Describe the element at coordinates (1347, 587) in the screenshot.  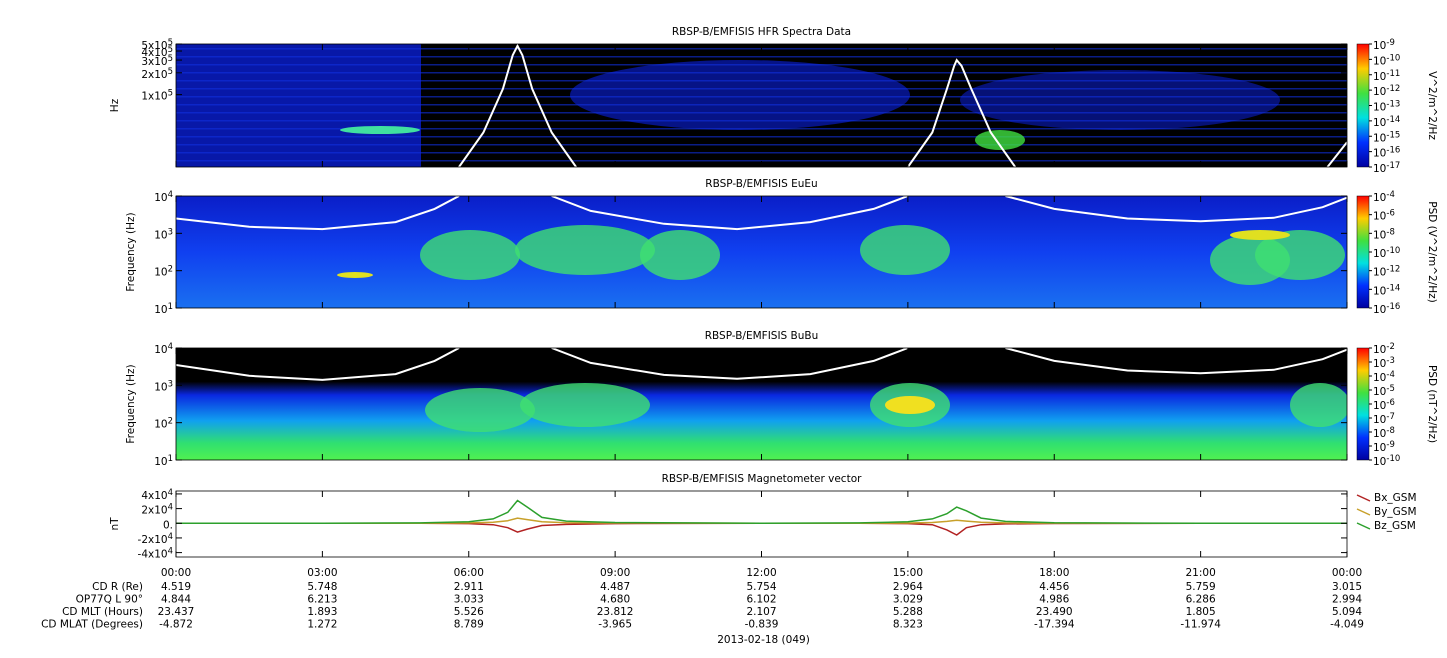
I see `ephemeris-value: 3.015` at that location.